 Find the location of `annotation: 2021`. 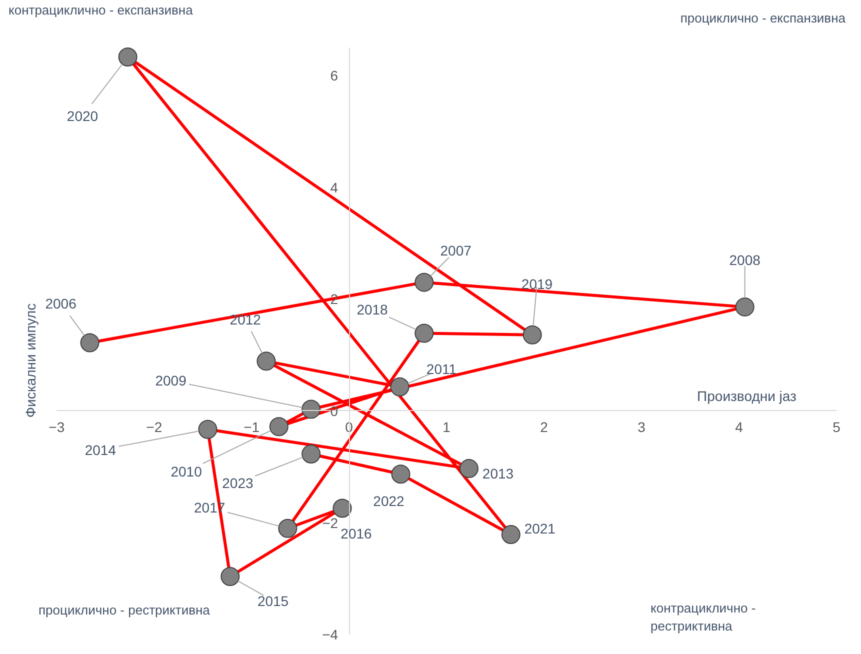

annotation: 2021 is located at coordinates (540, 528).